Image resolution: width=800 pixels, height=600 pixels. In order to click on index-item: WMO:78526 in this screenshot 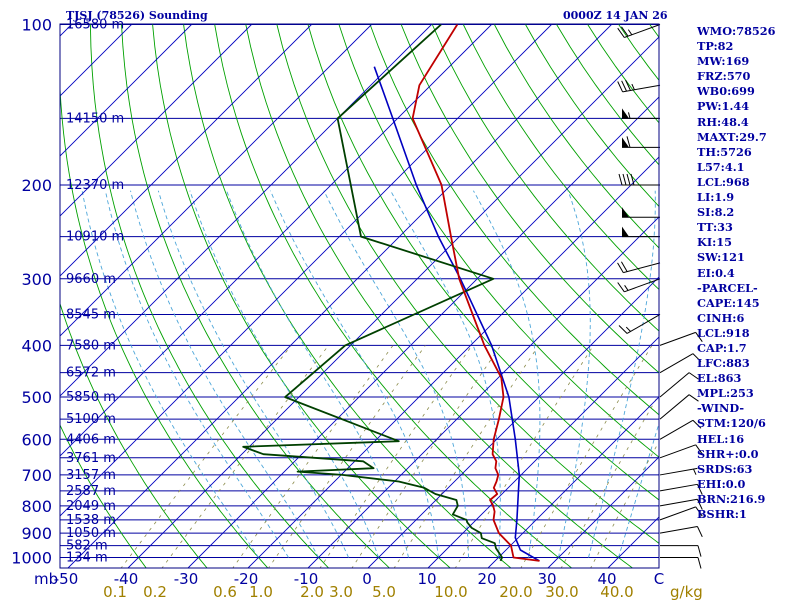, I will do `click(736, 31)`.